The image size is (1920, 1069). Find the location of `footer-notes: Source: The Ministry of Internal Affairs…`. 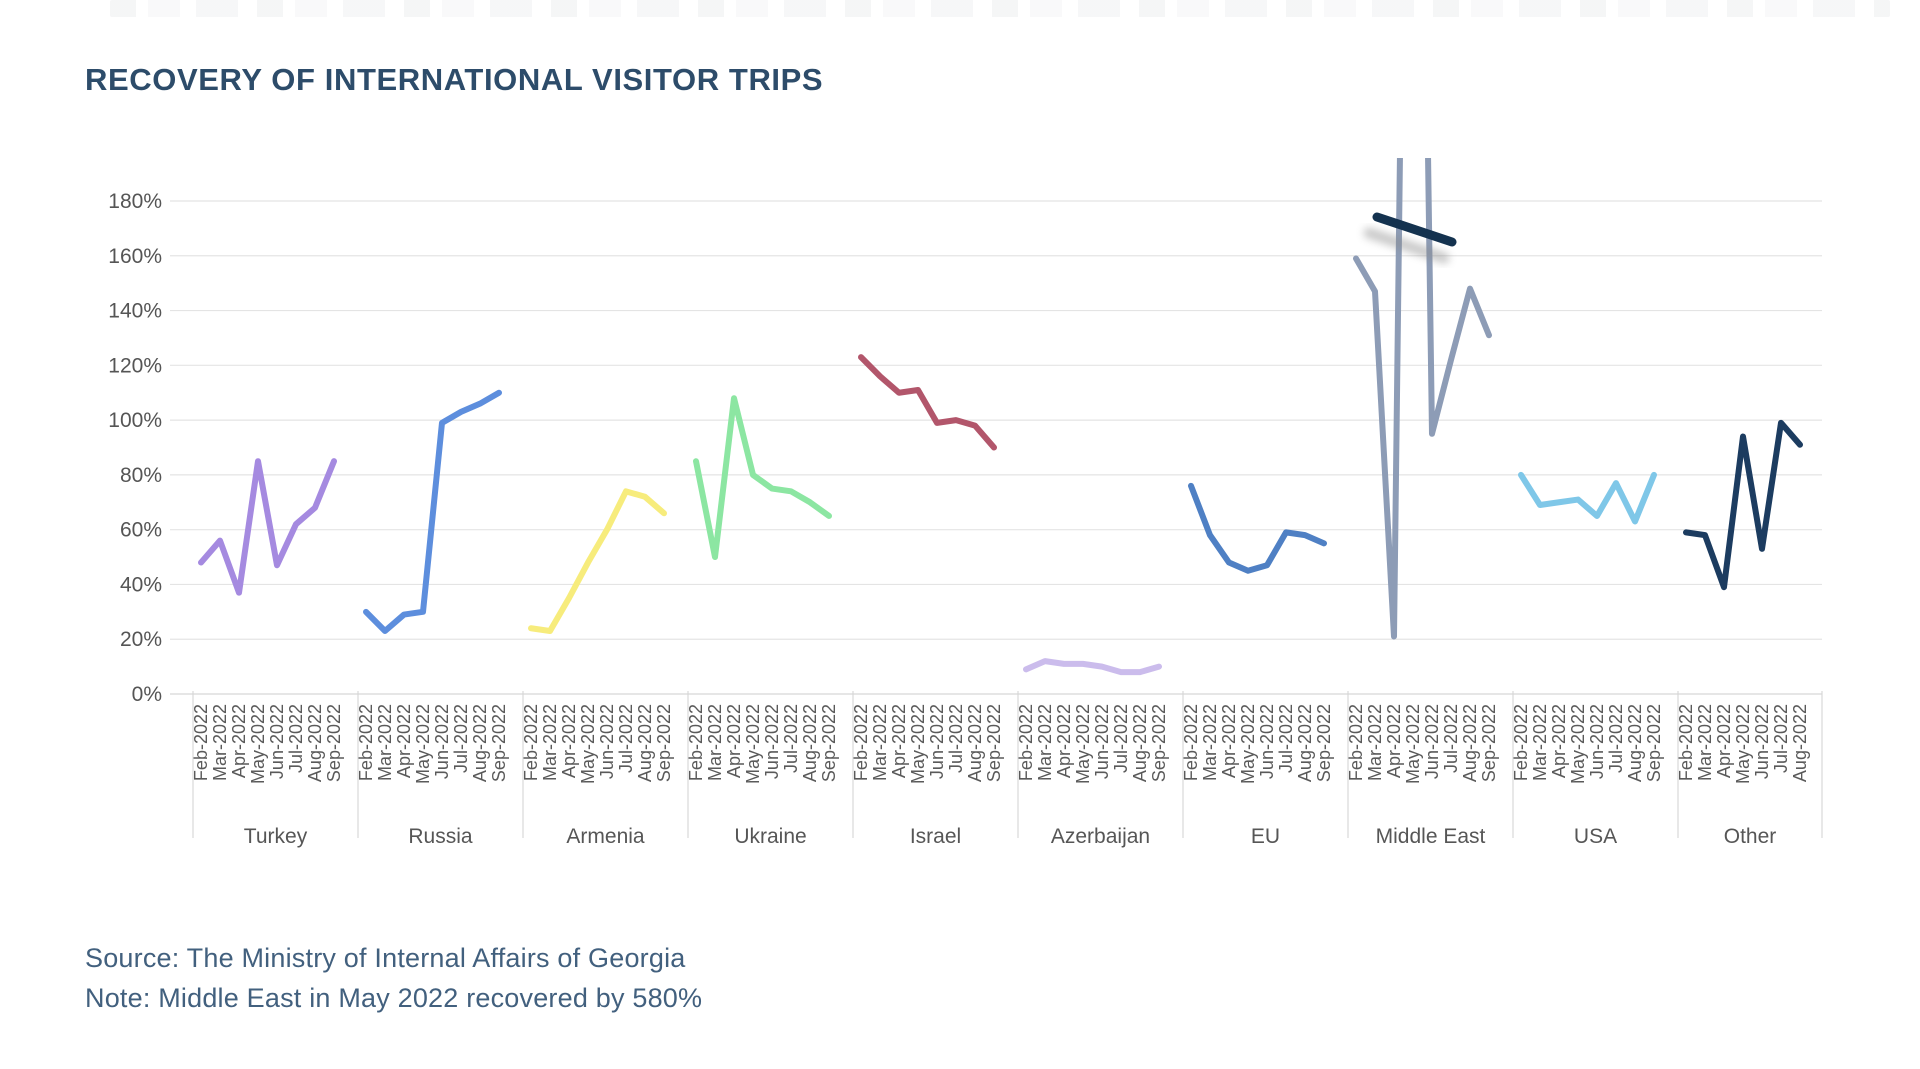

footer-notes: Source: The Ministry of Internal Affairs… is located at coordinates (393, 978).